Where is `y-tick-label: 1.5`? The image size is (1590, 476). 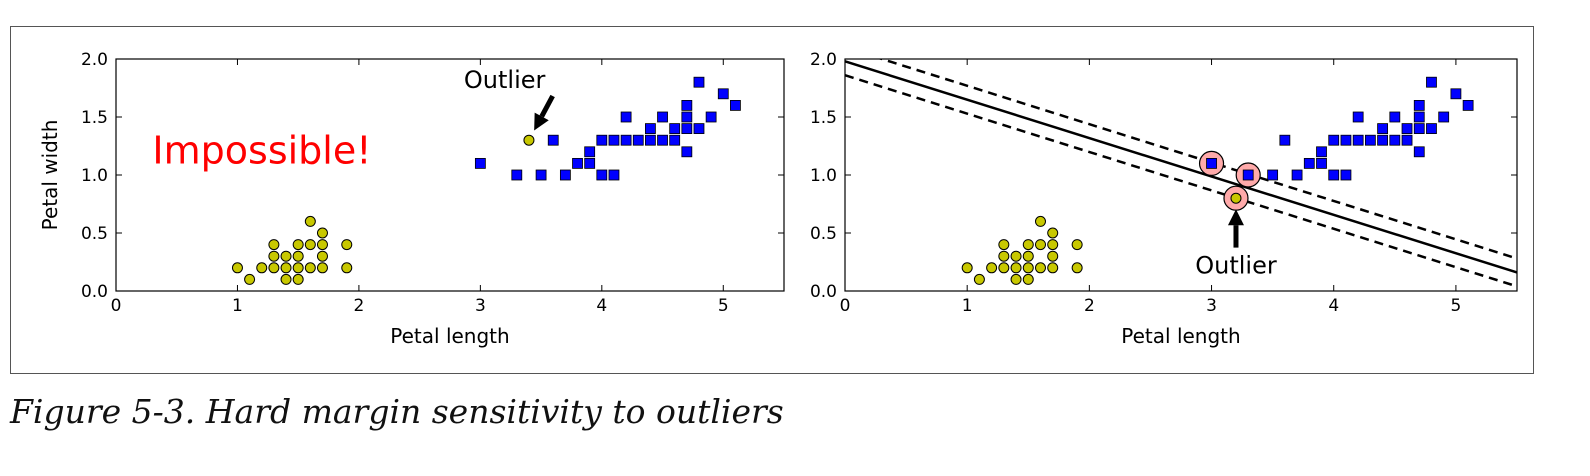 y-tick-label: 1.5 is located at coordinates (94, 118).